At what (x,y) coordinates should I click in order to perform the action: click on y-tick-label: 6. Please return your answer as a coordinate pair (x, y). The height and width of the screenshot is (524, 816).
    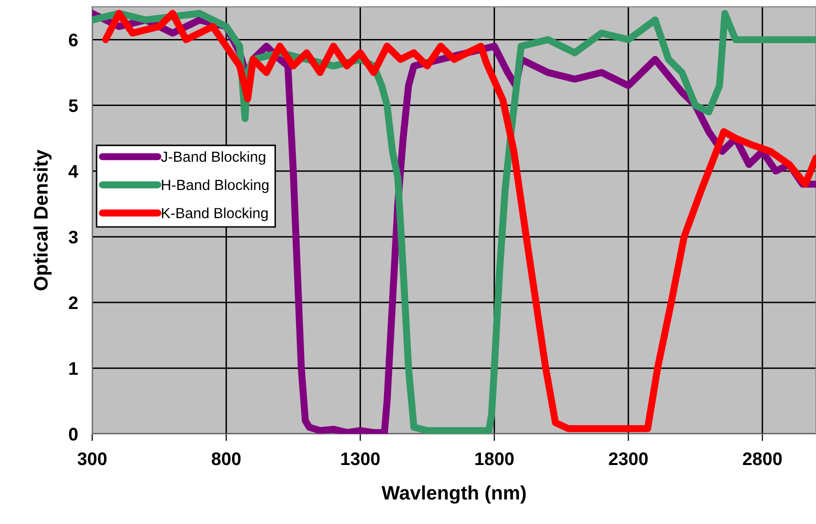
    Looking at the image, I should click on (73, 40).